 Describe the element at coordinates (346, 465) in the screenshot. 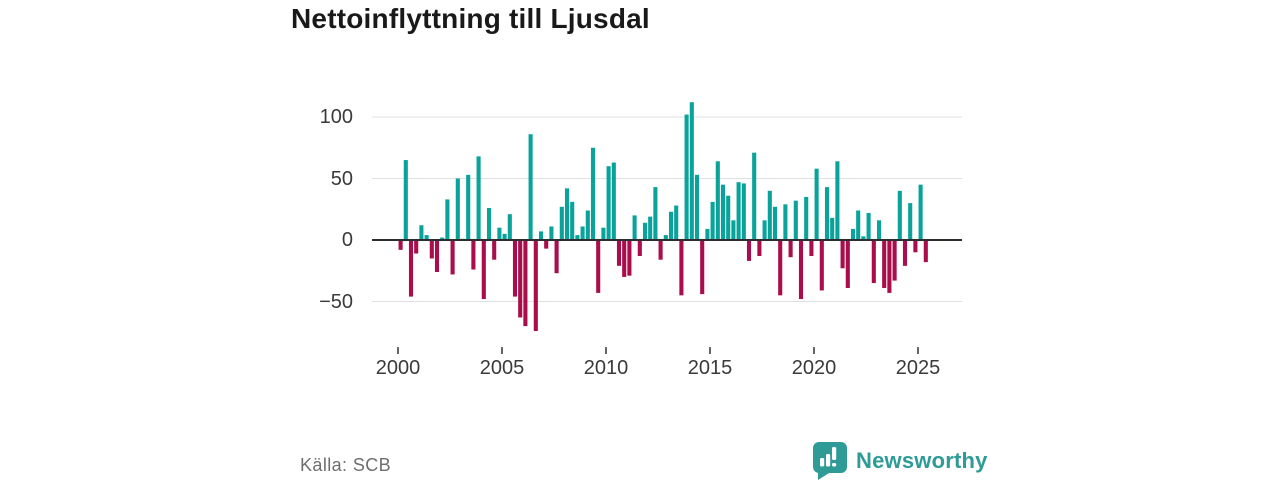

I see `source-text: Källa: SCB` at that location.